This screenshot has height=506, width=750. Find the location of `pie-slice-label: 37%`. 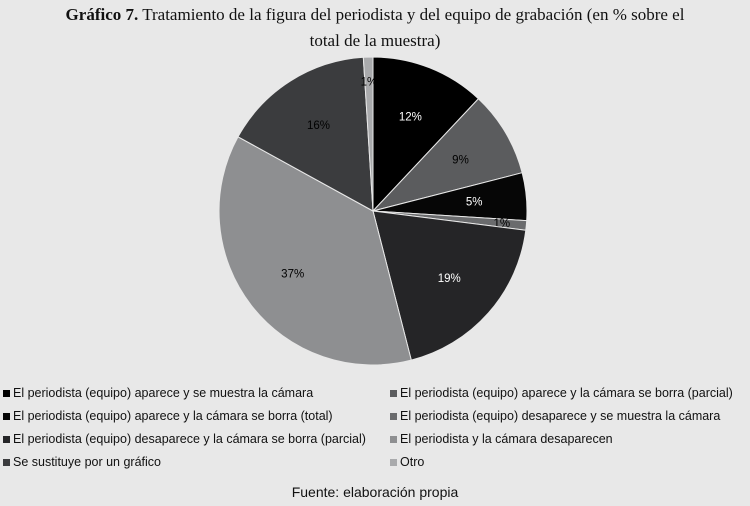

pie-slice-label: 37% is located at coordinates (292, 274).